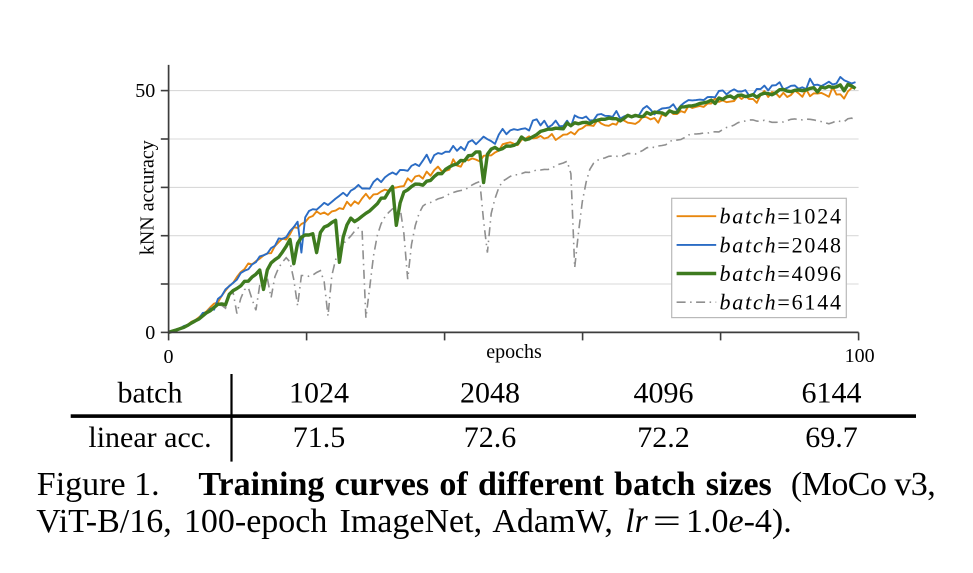  I want to click on svg-text: batch, so click(150, 393).